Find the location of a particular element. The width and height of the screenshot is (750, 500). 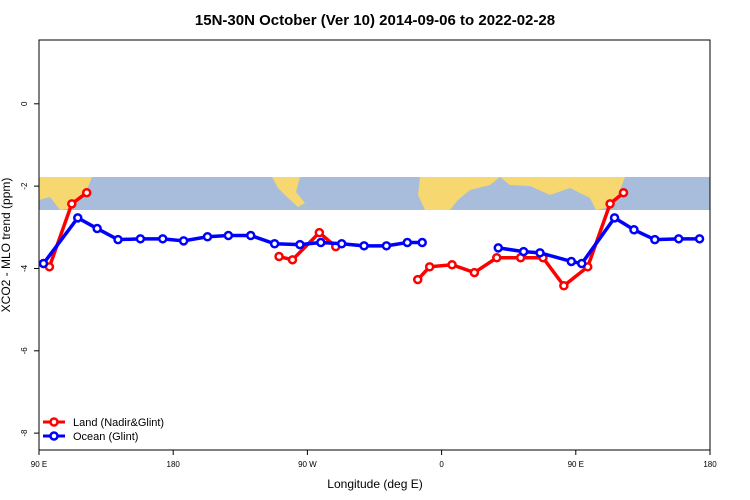

y-tick-label: -8 is located at coordinates (24, 433).